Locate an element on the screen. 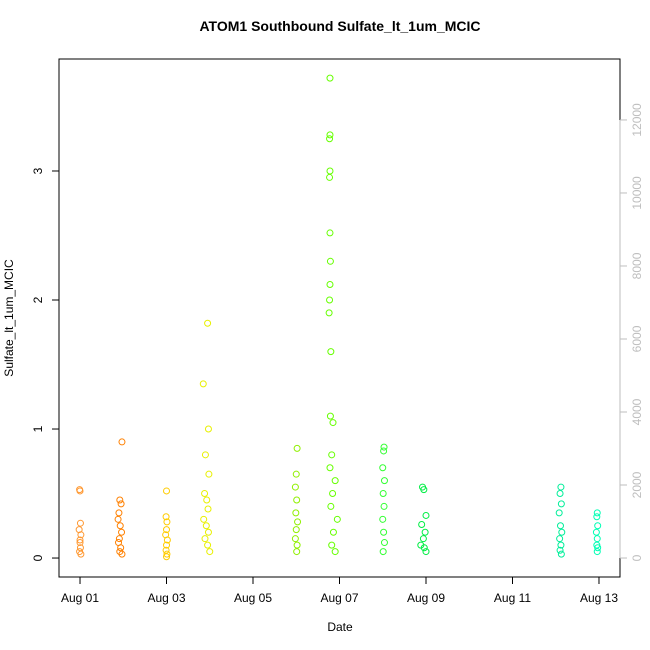  y2-tick-label: 0 is located at coordinates (637, 557).